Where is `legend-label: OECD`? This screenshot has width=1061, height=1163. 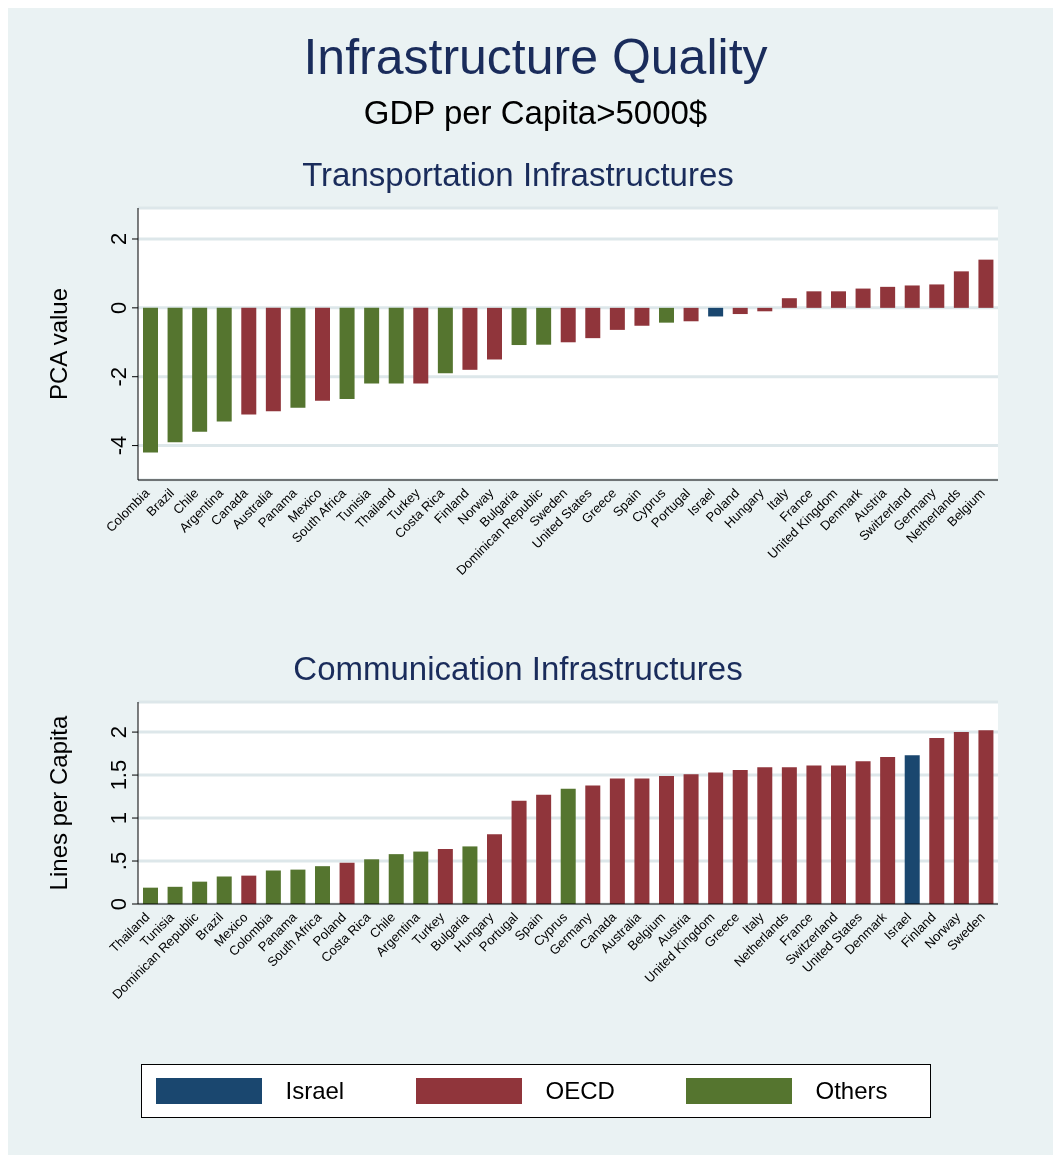 legend-label: OECD is located at coordinates (580, 1091).